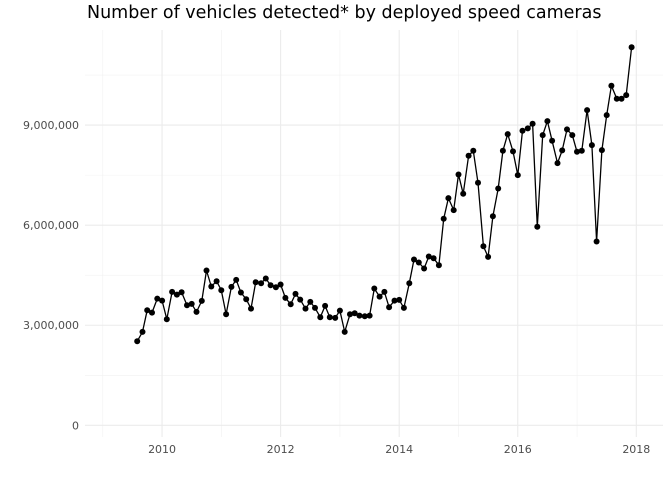 The width and height of the screenshot is (672, 480). Describe the element at coordinates (51, 275) in the screenshot. I see `y-axis-tick-labels: 0 3,000,000 6,000,000 9,000,000` at that location.